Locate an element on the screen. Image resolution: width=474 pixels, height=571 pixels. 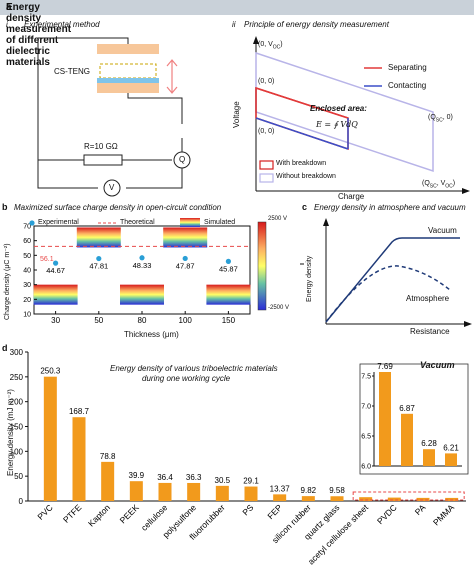
legend-simulated: Simulated is located at coordinates (220, 222).